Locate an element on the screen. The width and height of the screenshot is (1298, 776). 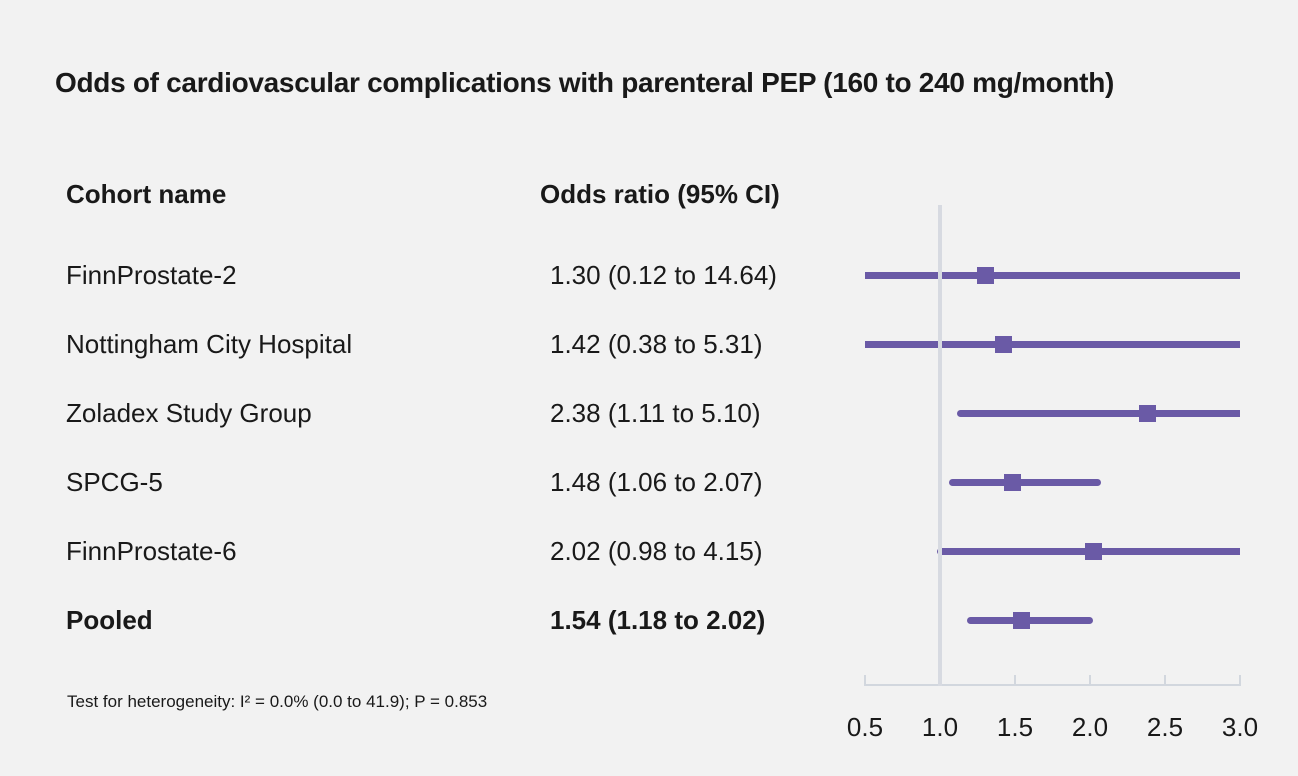
cohort-row-name: FinnProstate-6 is located at coordinates (151, 551).